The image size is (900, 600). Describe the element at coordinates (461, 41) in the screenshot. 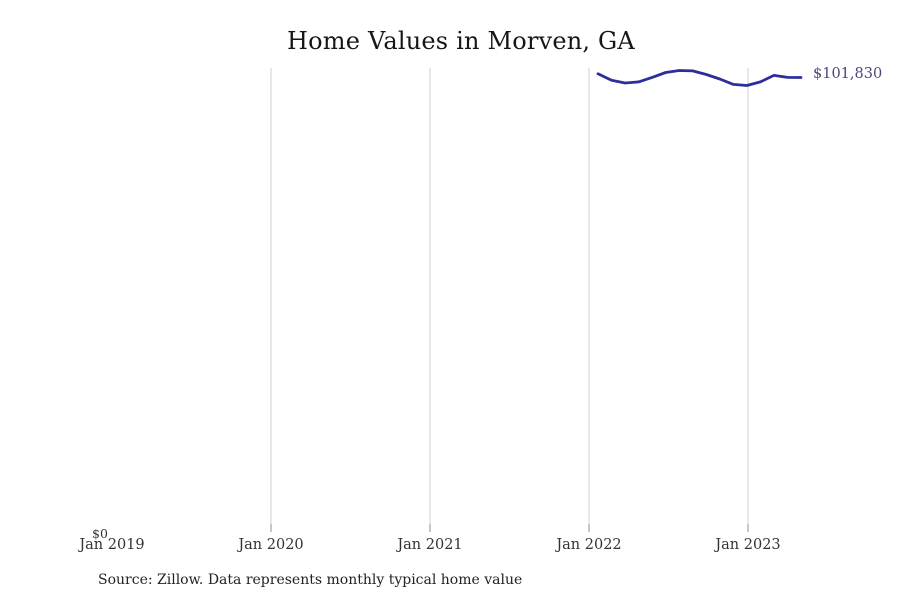

I see `chart-title: Home Values in Morven, GA` at that location.